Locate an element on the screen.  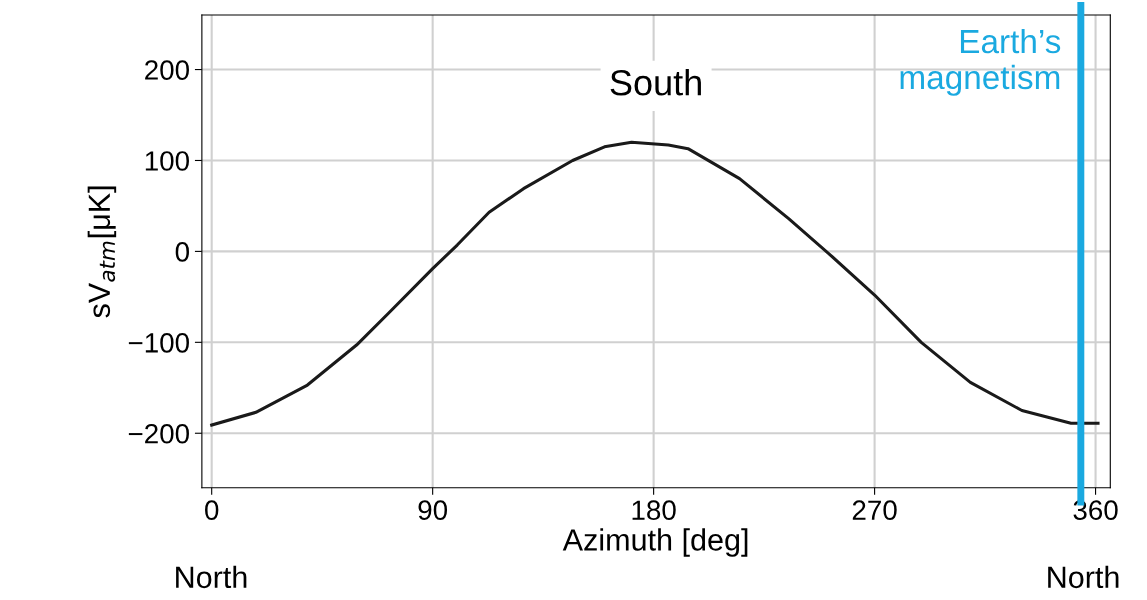
y-tick-label: −200 is located at coordinates (158, 433).